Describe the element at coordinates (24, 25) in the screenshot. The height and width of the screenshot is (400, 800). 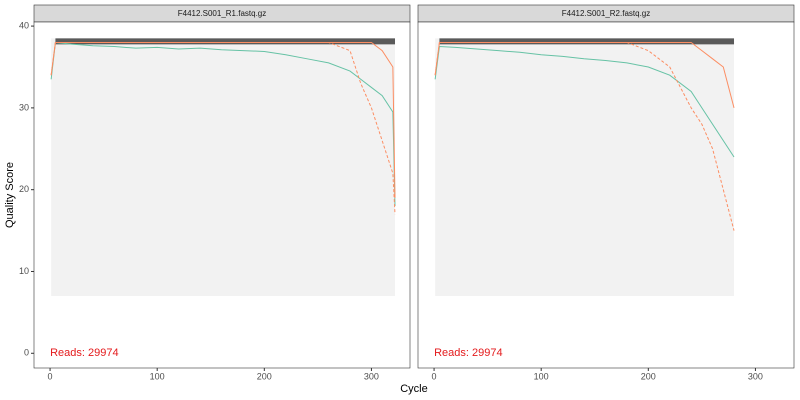
I see `y-tick-label: 40` at that location.